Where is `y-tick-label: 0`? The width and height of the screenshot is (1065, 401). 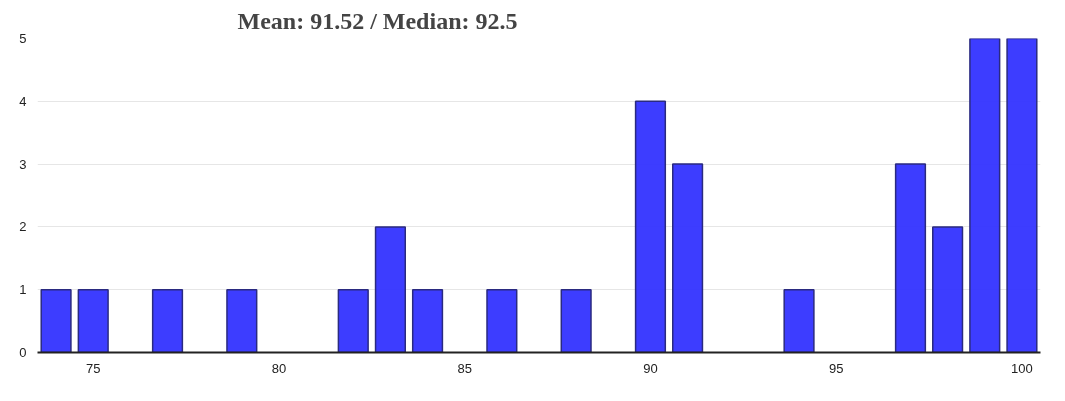 y-tick-label: 0 is located at coordinates (23, 352).